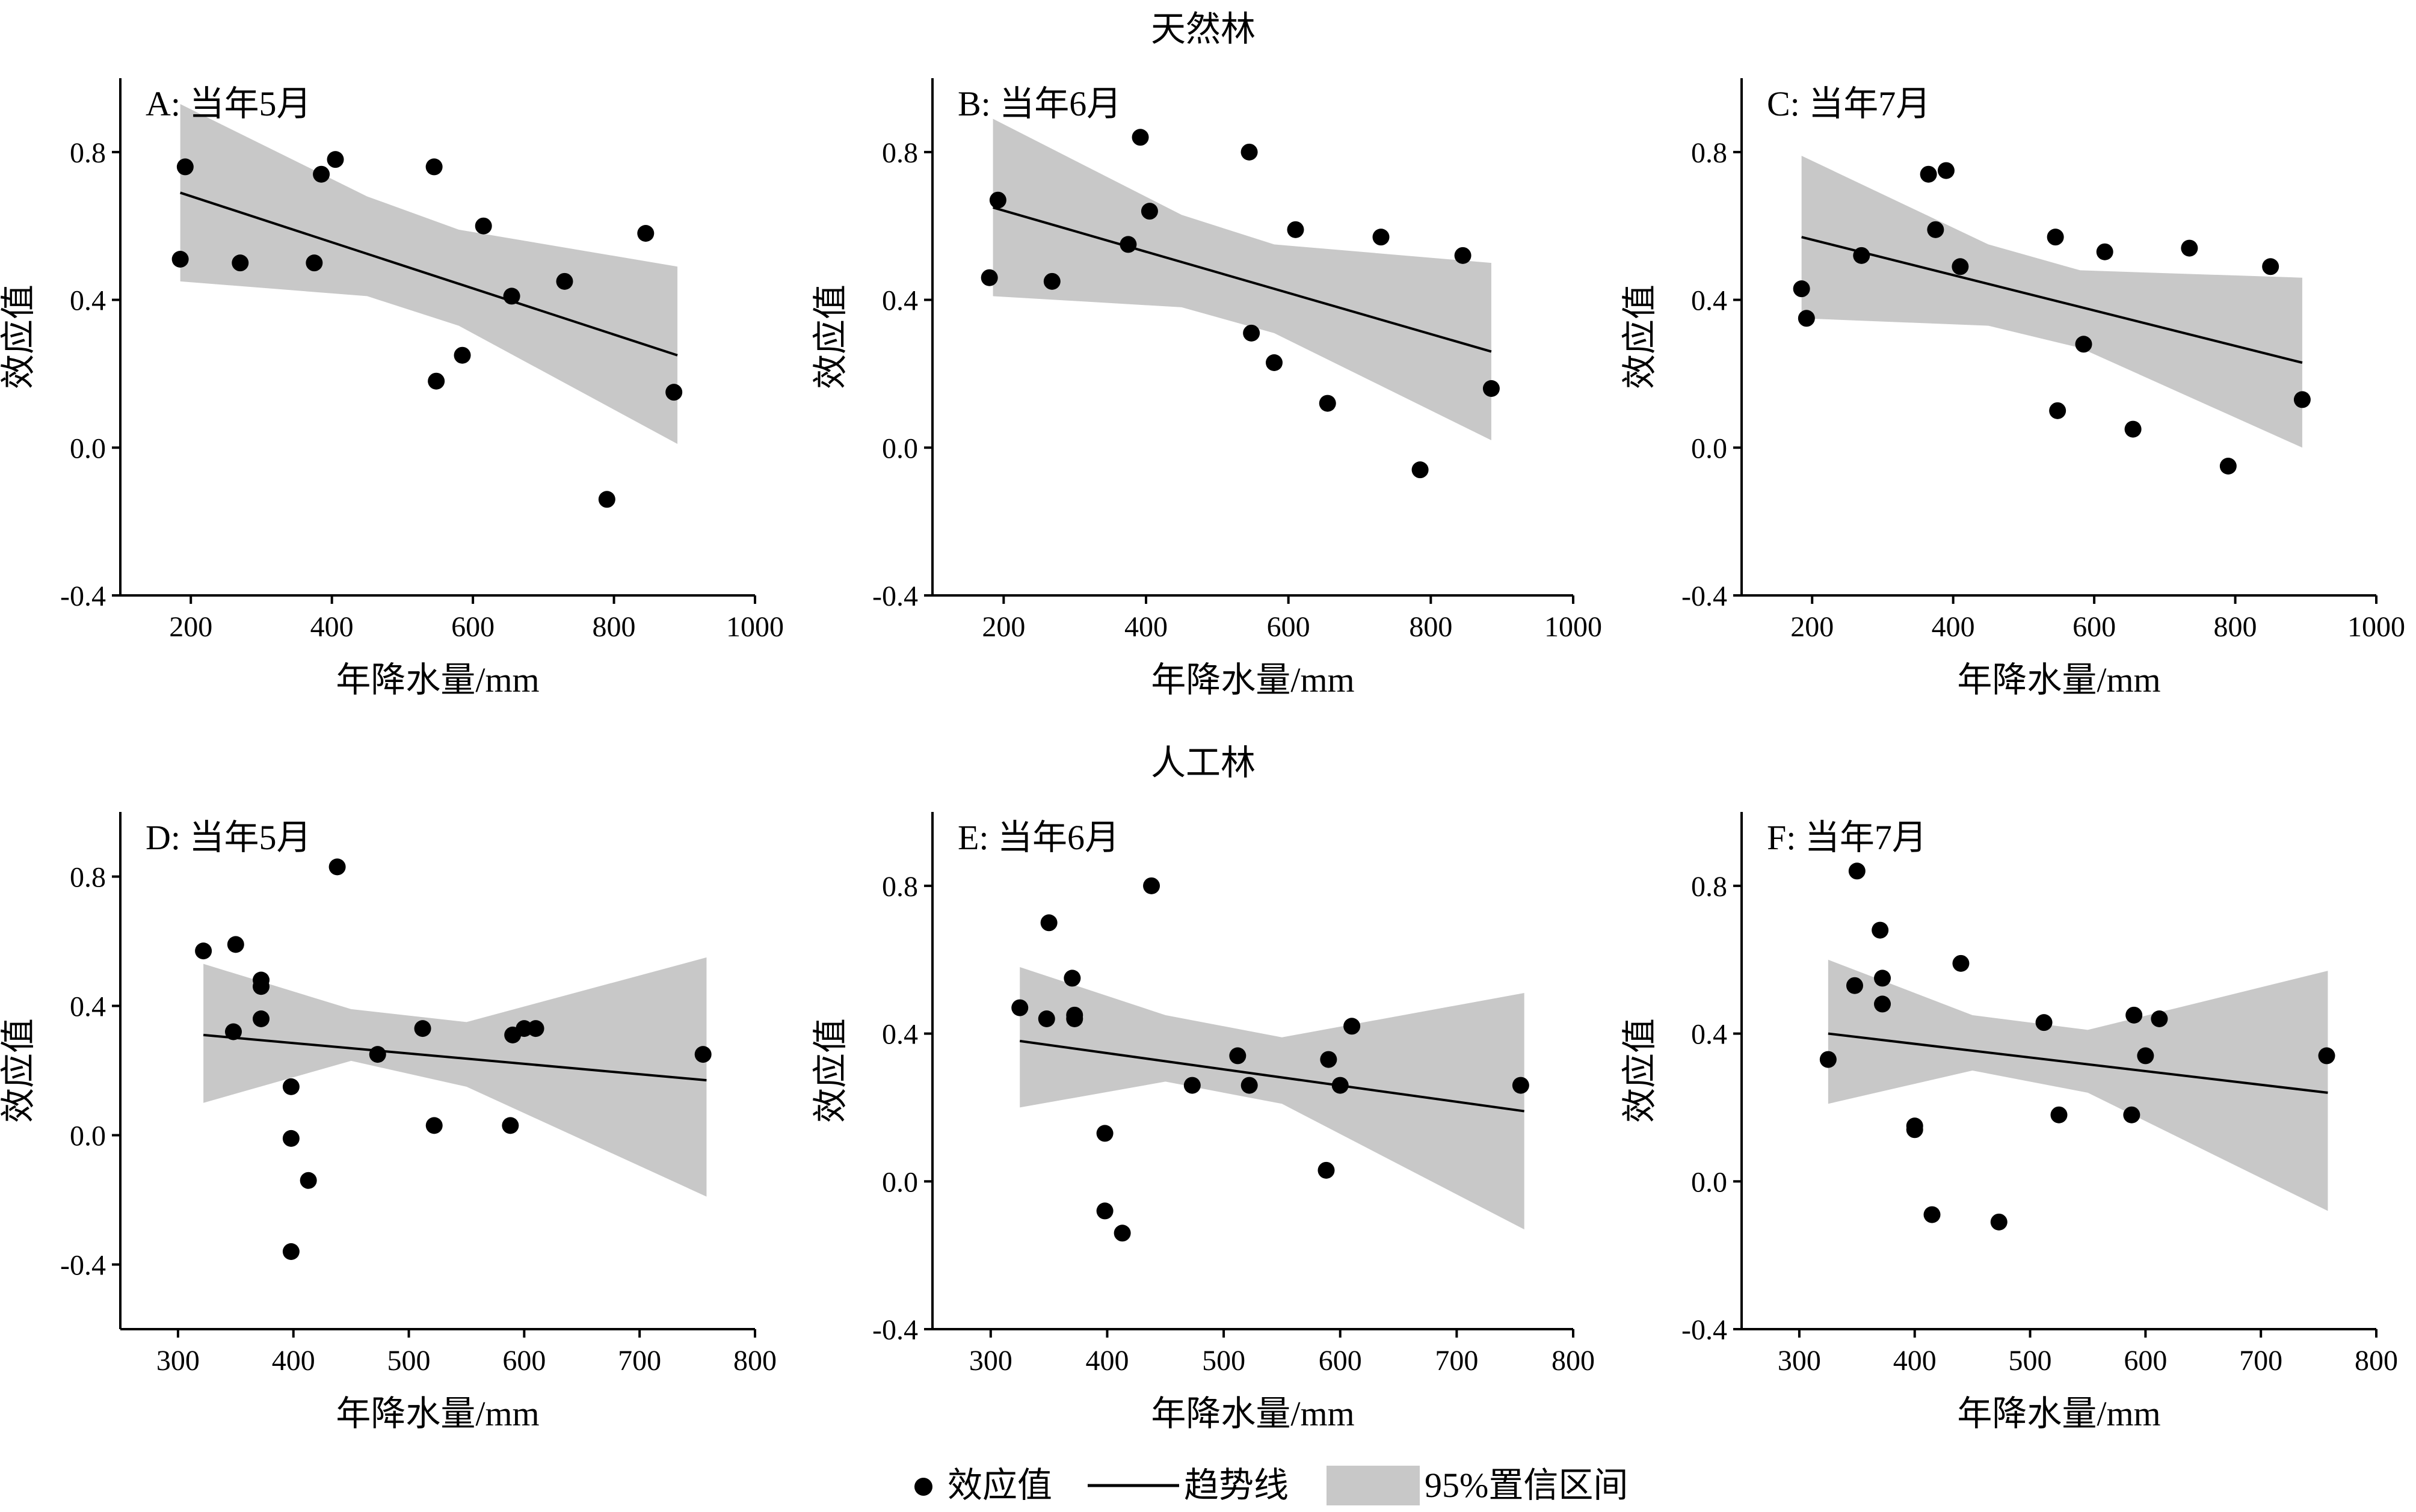  I want to click on legend-ci-swatch, so click(1373, 1486).